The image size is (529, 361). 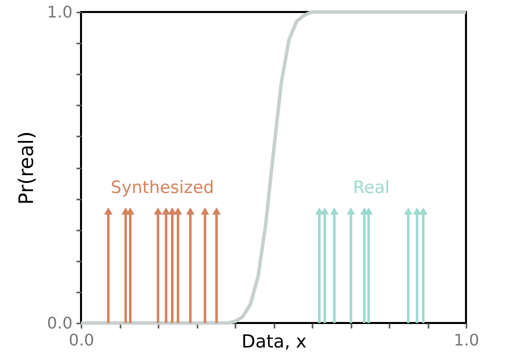 What do you see at coordinates (26, 168) in the screenshot?
I see `y-axis-title: Pr(real)` at bounding box center [26, 168].